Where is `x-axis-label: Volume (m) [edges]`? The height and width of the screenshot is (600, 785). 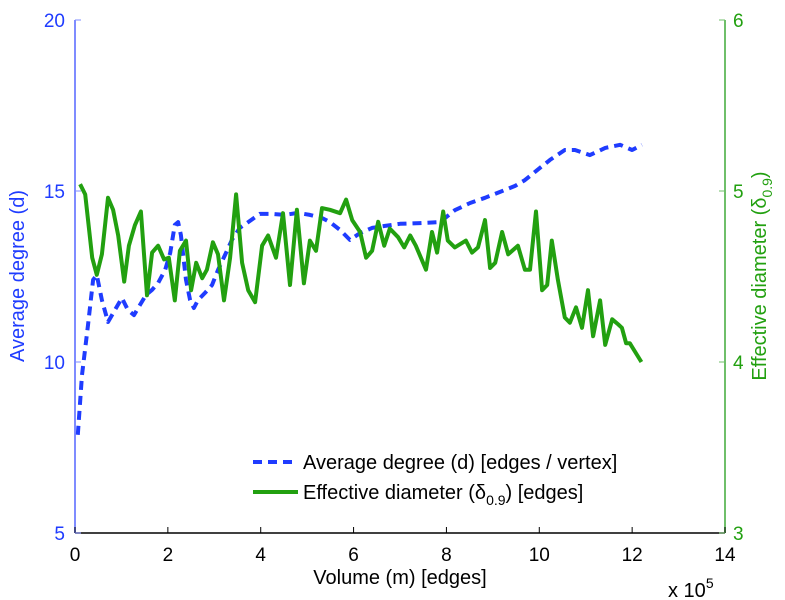
x-axis-label: Volume (m) [edges] is located at coordinates (399, 578).